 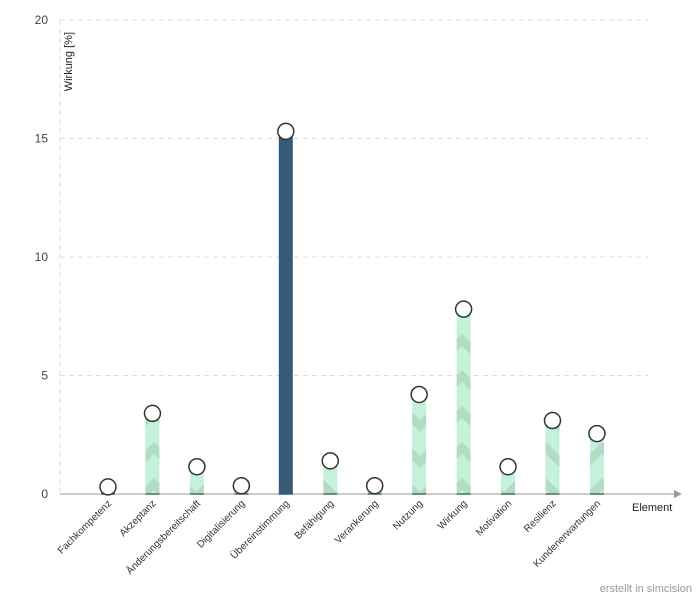 I want to click on x-tick-label: Fachkompetenz, so click(x=85, y=527).